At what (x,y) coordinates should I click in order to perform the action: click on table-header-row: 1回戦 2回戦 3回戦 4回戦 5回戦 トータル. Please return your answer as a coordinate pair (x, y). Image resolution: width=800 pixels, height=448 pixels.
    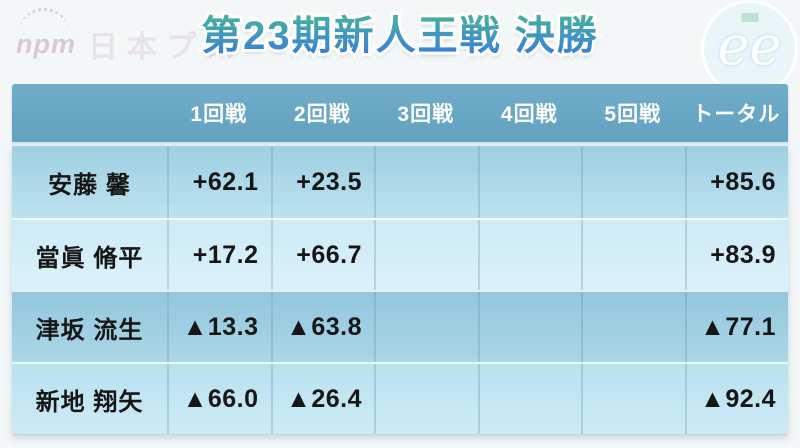
    Looking at the image, I should click on (400, 113).